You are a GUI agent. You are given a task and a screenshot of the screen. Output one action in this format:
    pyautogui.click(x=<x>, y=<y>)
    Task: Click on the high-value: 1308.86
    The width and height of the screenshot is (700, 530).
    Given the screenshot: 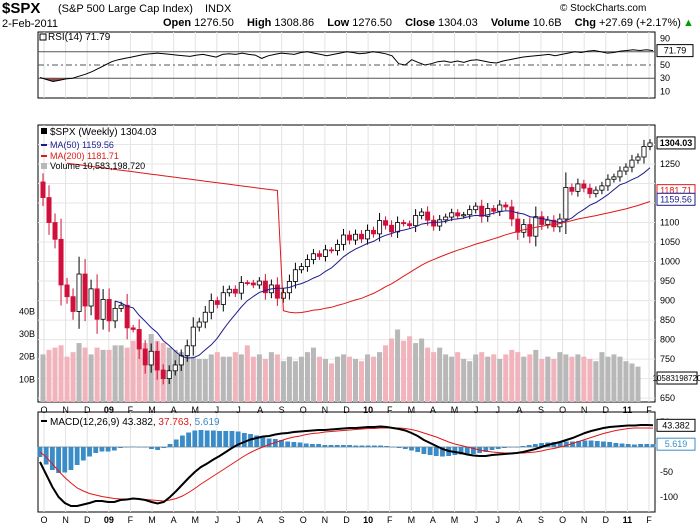 What is the action you would take?
    pyautogui.click(x=294, y=23)
    